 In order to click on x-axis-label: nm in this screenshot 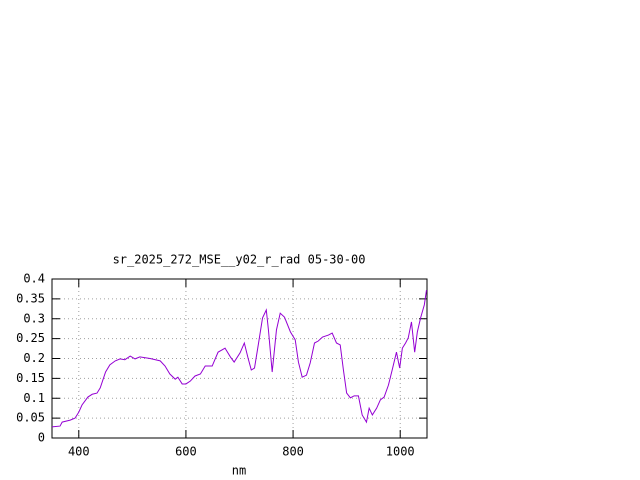, I will do `click(239, 471)`.